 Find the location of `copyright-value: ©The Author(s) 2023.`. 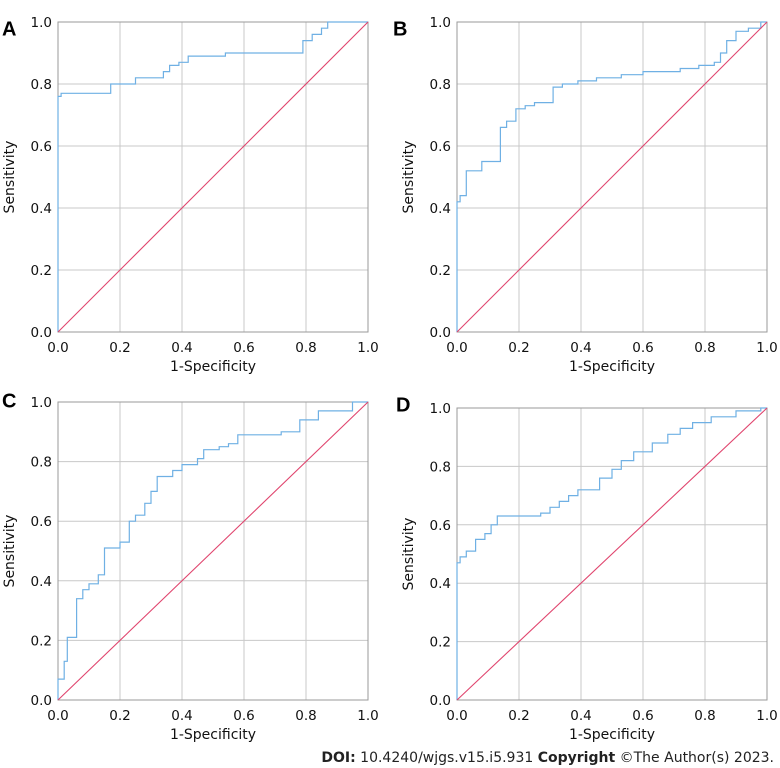

copyright-value: ©The Author(s) 2023. is located at coordinates (696, 758).